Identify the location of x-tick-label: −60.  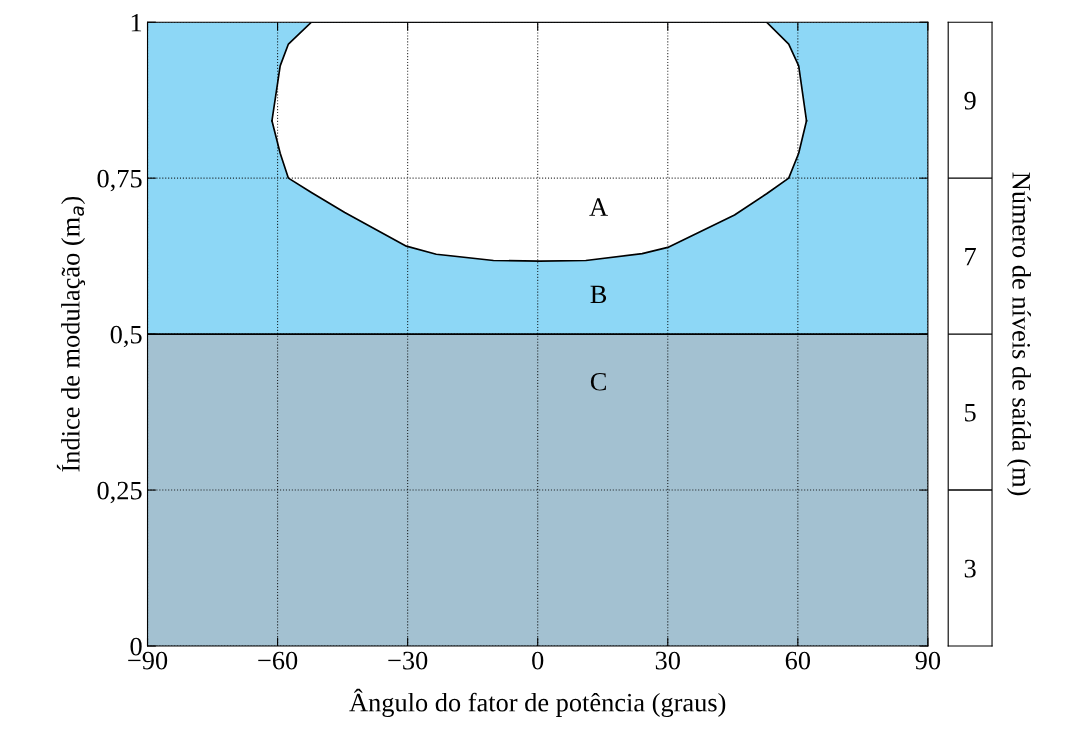
(278, 660).